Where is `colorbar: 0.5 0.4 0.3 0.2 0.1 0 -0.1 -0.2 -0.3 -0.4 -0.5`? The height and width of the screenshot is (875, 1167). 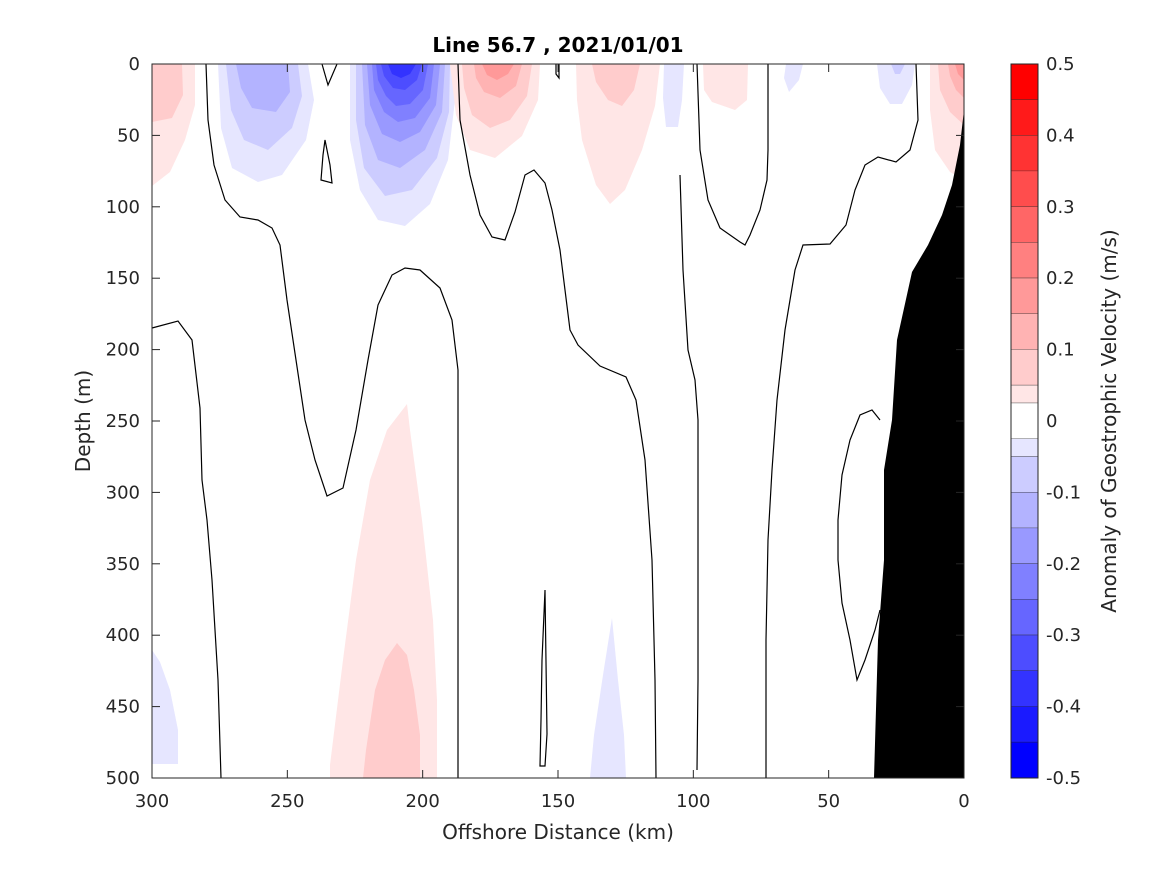
colorbar: 0.5 0.4 0.3 0.2 0.1 0 -0.1 -0.2 -0.3 -0.4 -0.5 is located at coordinates (1045, 421).